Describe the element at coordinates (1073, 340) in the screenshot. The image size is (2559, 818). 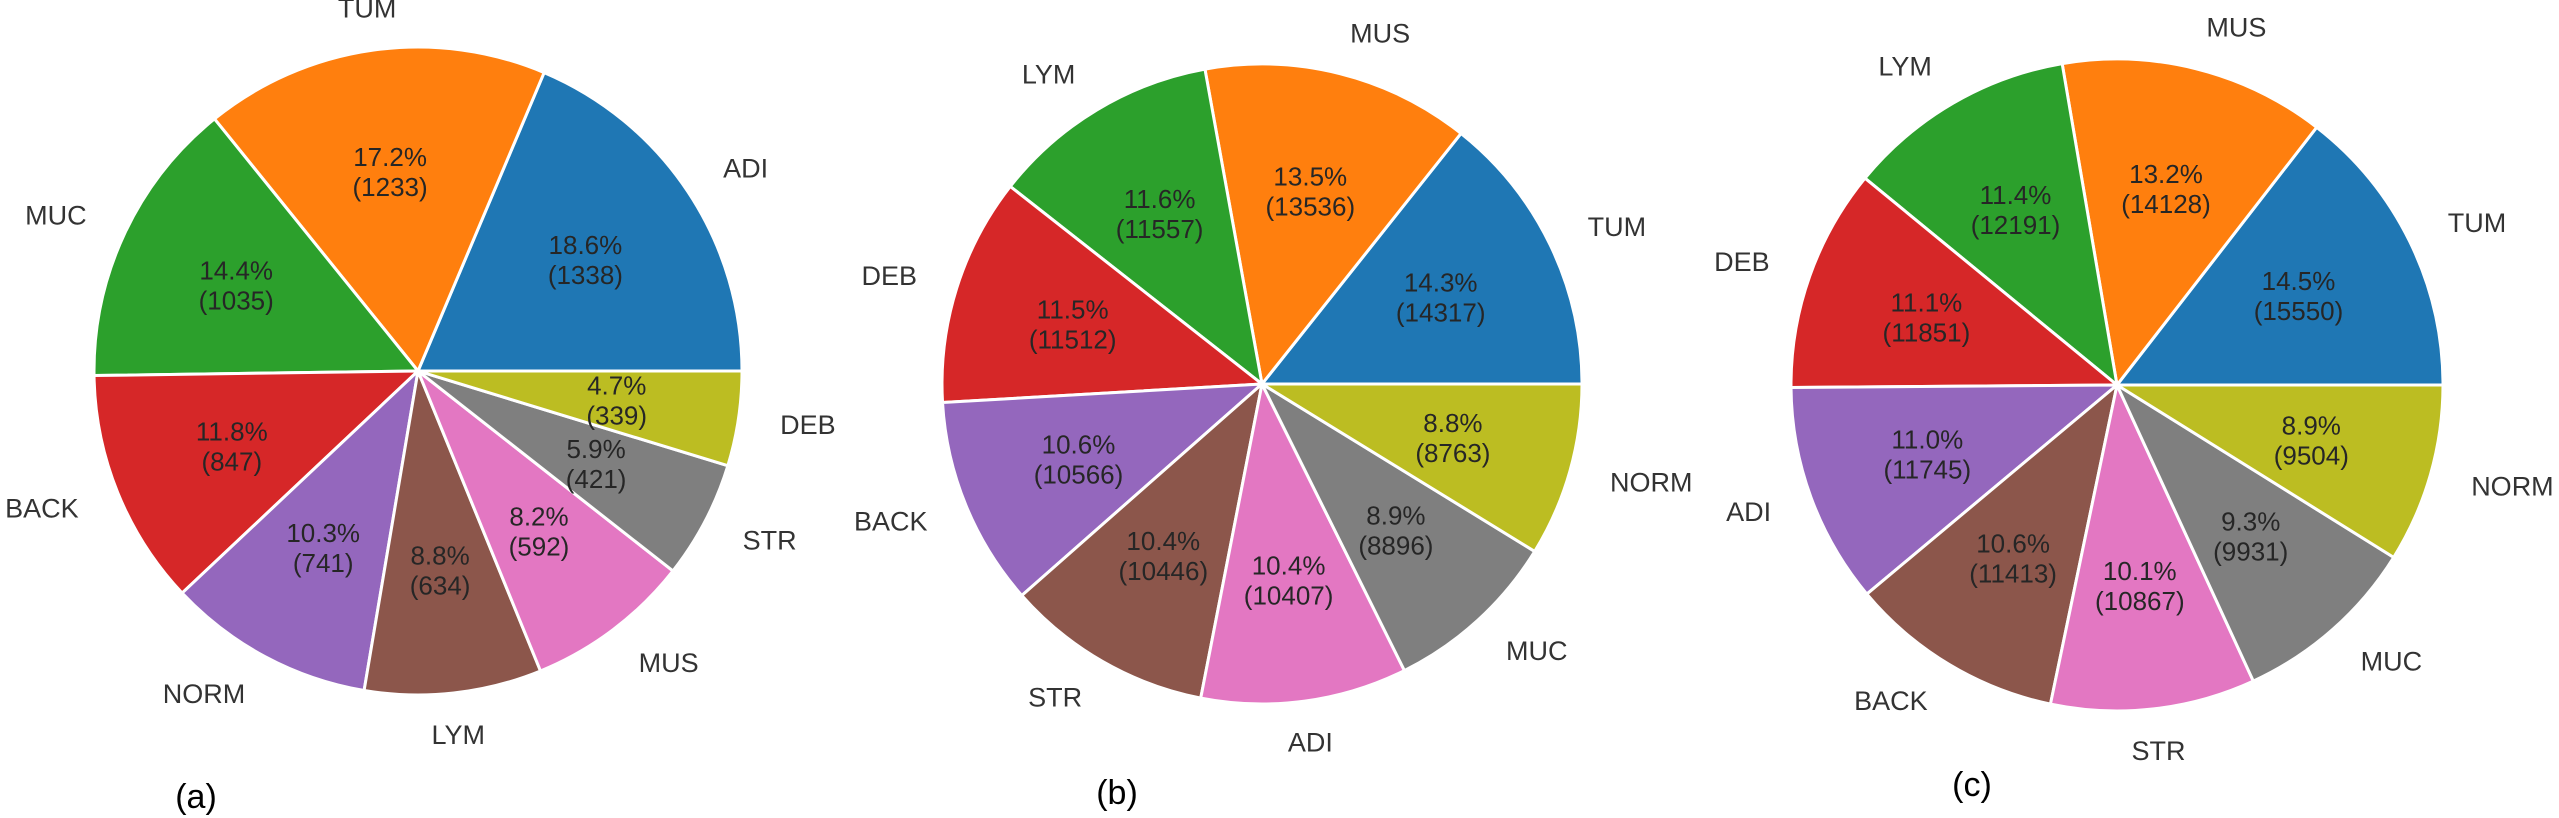
I see `slice-count-deb: (11512)` at that location.